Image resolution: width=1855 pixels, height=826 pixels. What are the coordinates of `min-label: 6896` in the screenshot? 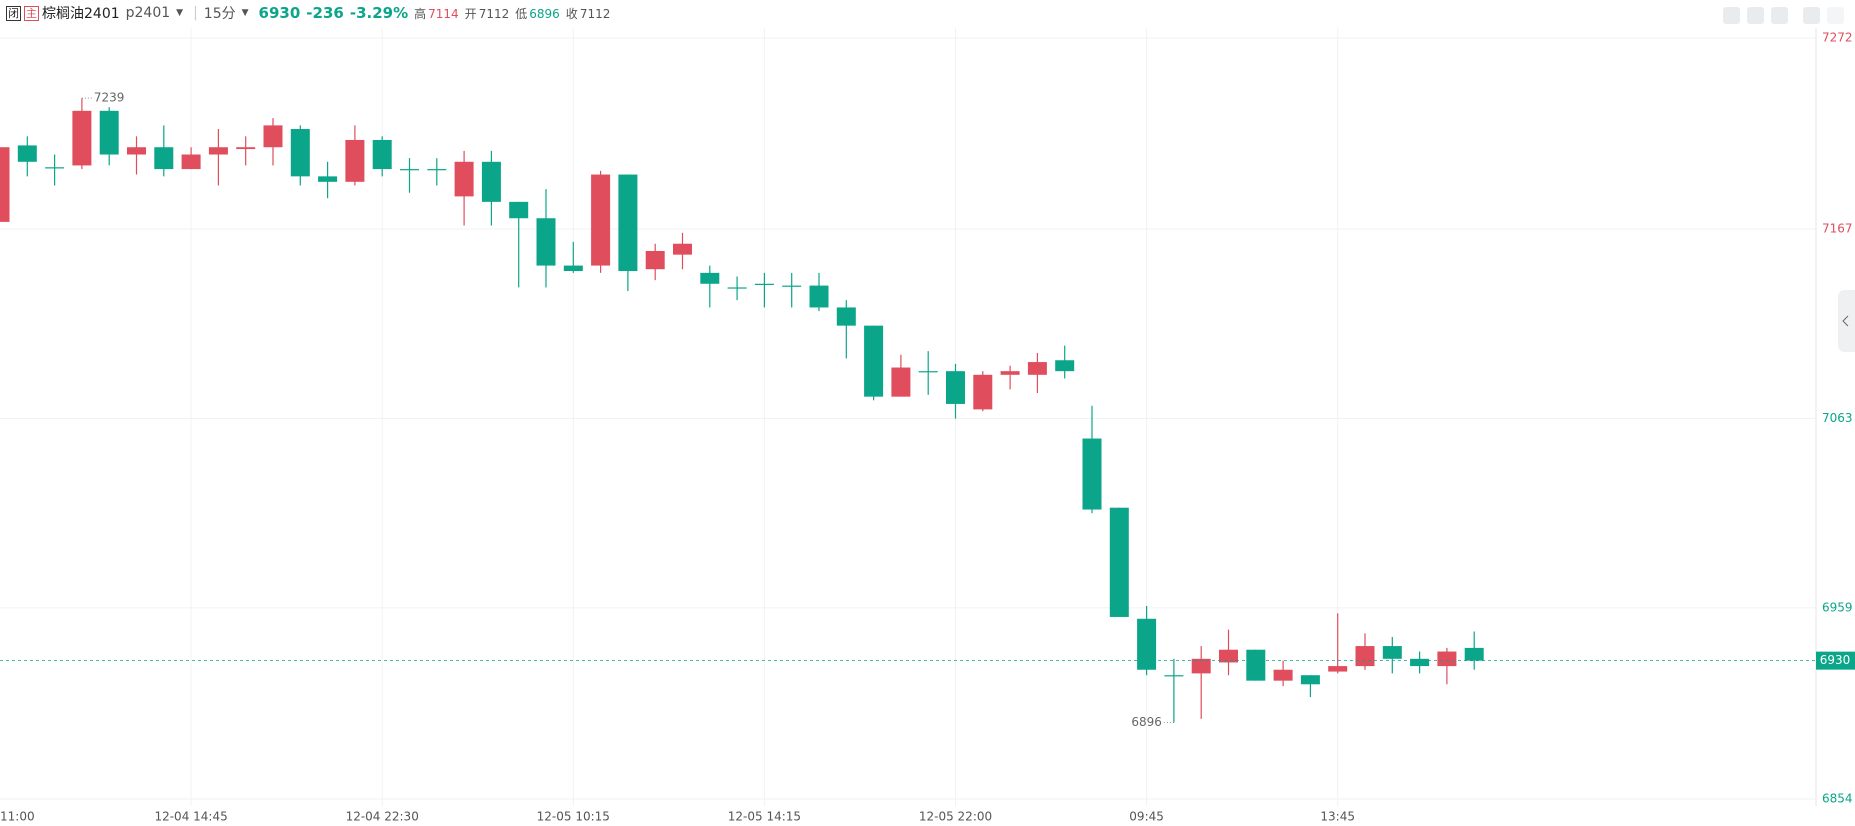 It's located at (1146, 722).